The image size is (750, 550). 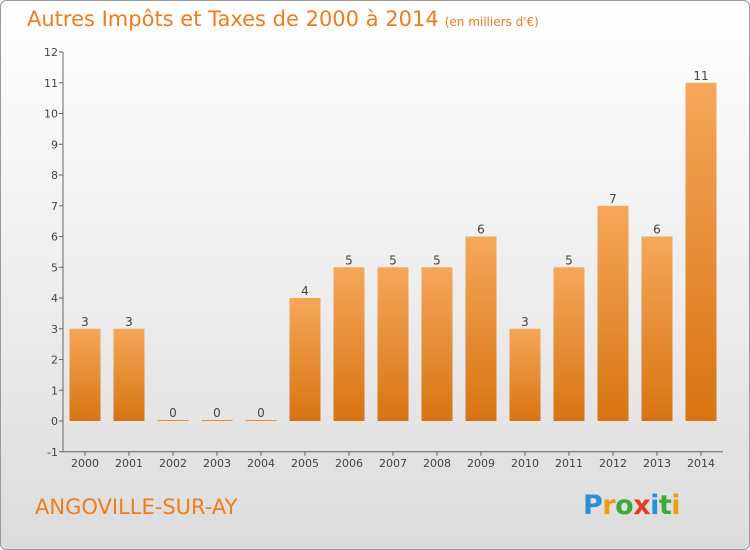 What do you see at coordinates (54, 421) in the screenshot?
I see `y-tick-label: 0` at bounding box center [54, 421].